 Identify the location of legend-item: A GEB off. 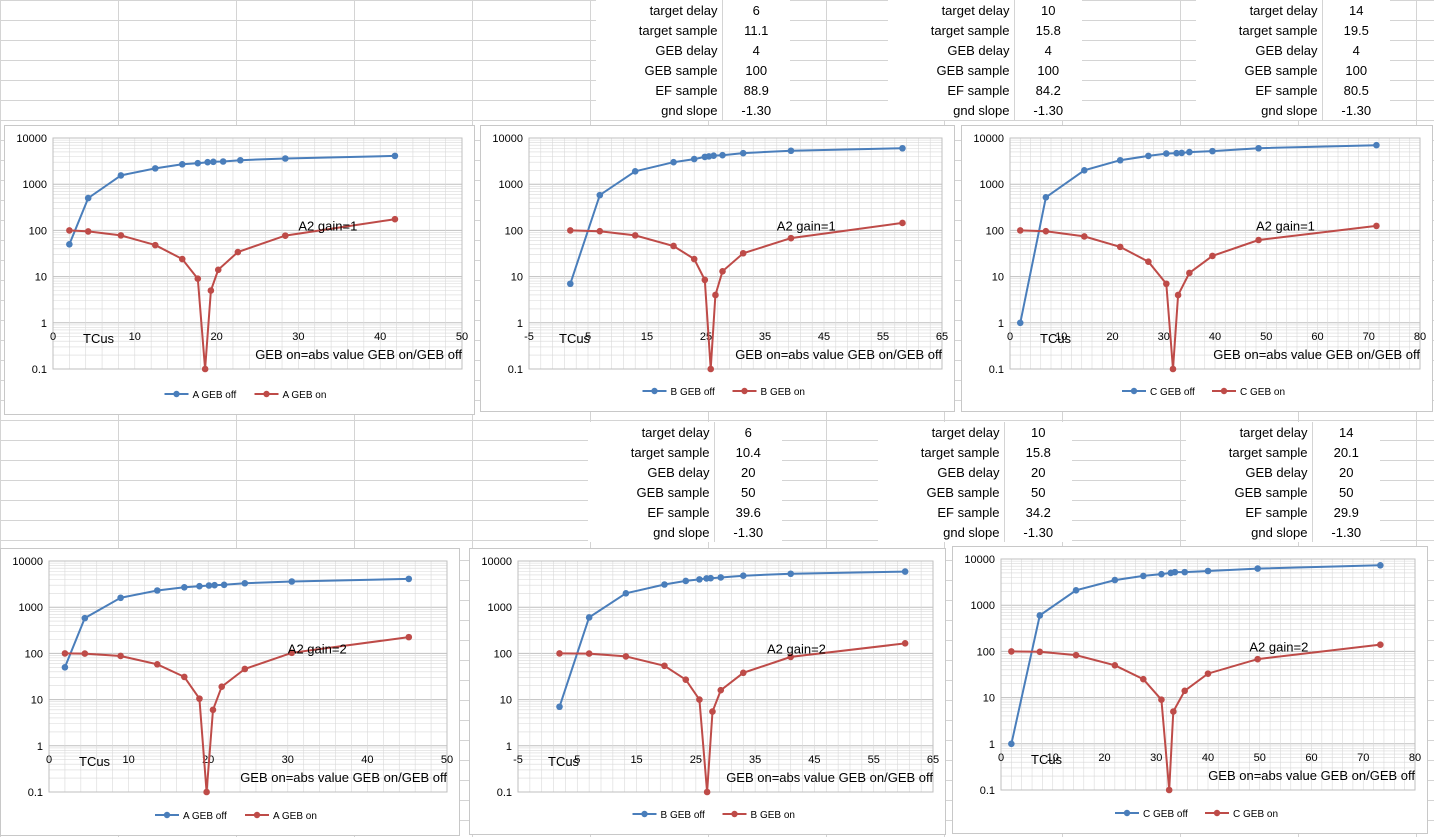
(200, 395).